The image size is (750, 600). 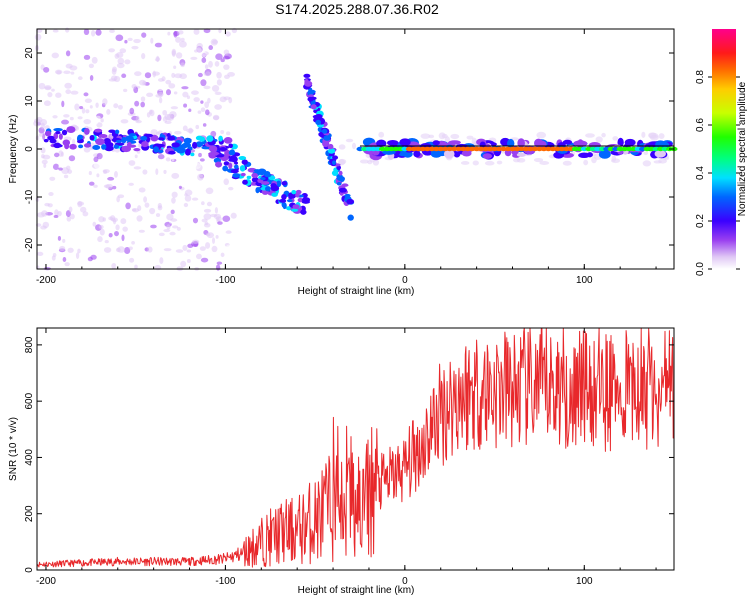 I want to click on spectrogram-y-axis-label: Frequency (Hz), so click(x=13, y=149).